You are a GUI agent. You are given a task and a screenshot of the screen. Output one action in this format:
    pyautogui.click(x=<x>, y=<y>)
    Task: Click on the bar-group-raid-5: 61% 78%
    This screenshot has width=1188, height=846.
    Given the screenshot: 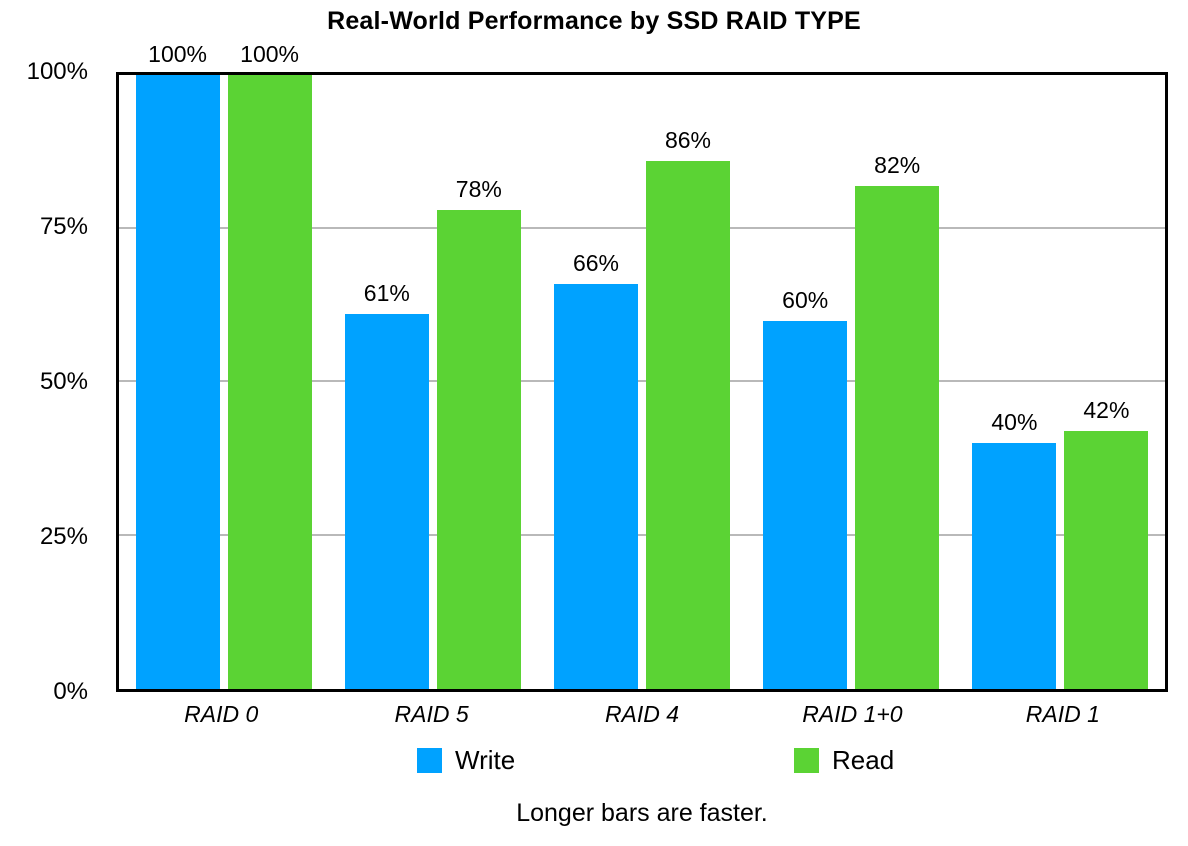 What is the action you would take?
    pyautogui.click(x=432, y=382)
    